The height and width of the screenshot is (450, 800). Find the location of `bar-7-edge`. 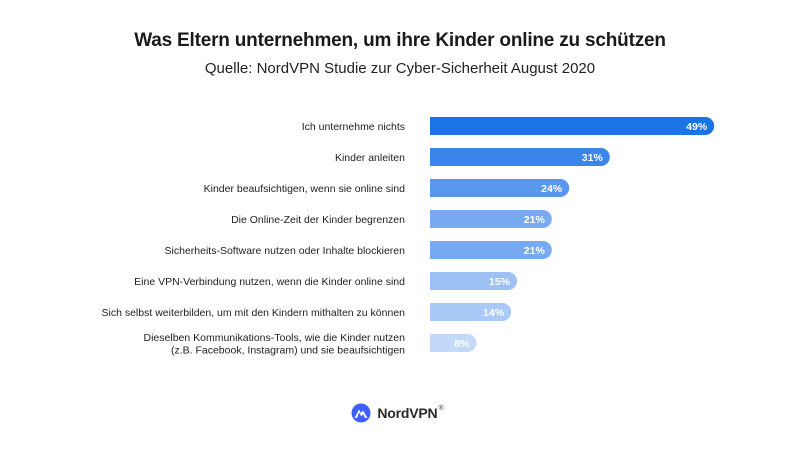

bar-7-edge is located at coordinates (435, 312).